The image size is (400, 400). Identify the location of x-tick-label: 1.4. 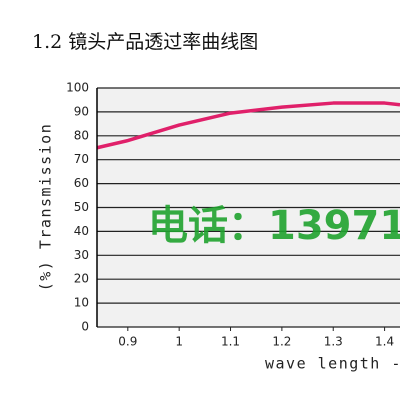
(384, 342).